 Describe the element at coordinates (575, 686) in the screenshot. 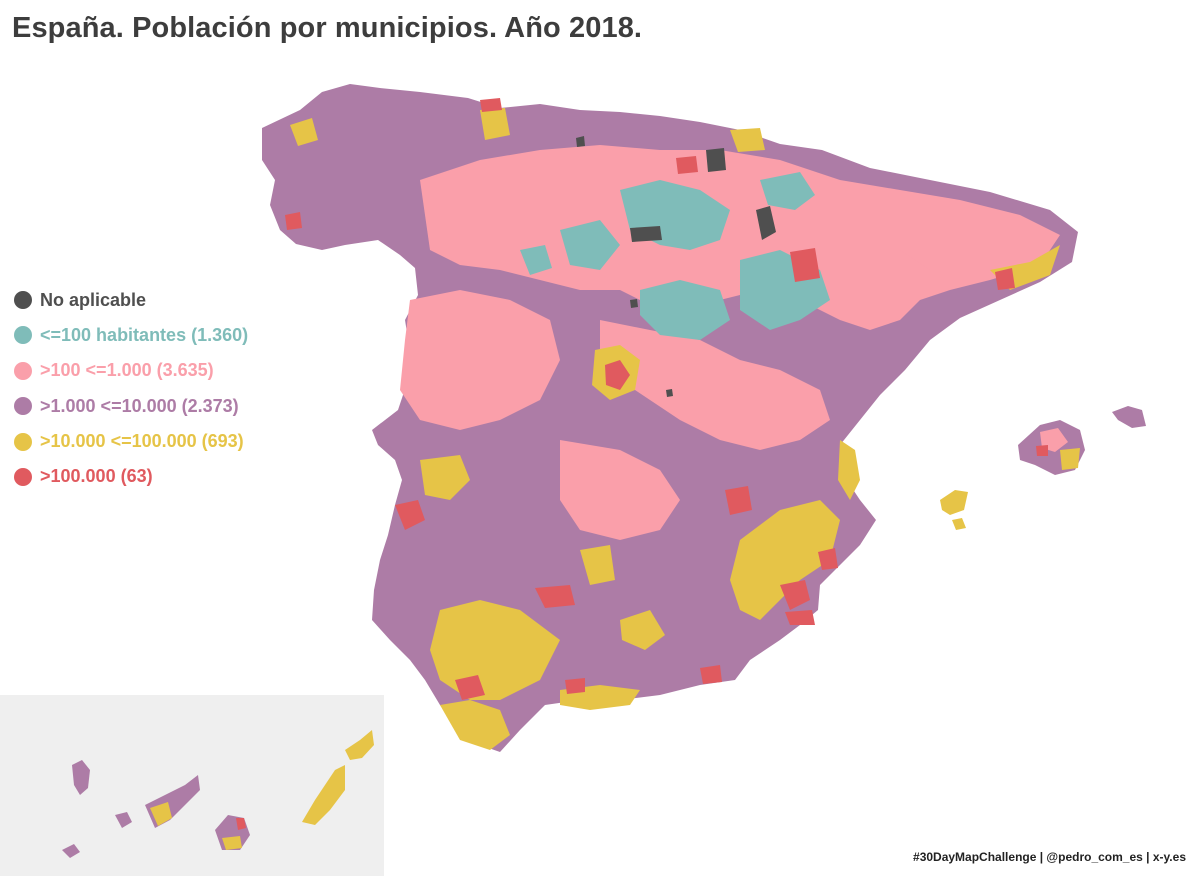

I see `red-region-malaga` at that location.